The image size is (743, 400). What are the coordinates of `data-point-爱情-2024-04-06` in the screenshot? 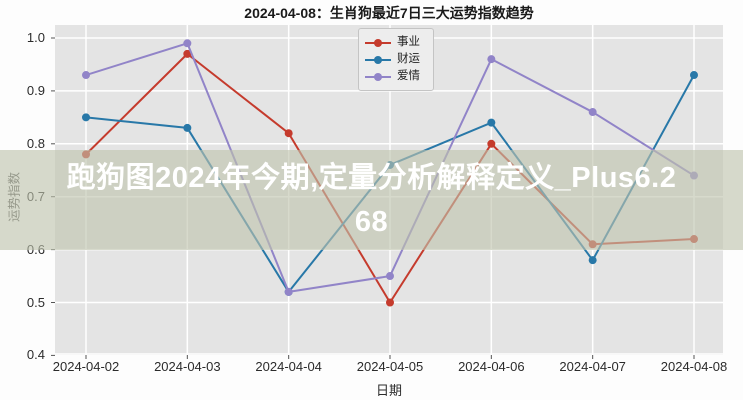 It's located at (491, 59).